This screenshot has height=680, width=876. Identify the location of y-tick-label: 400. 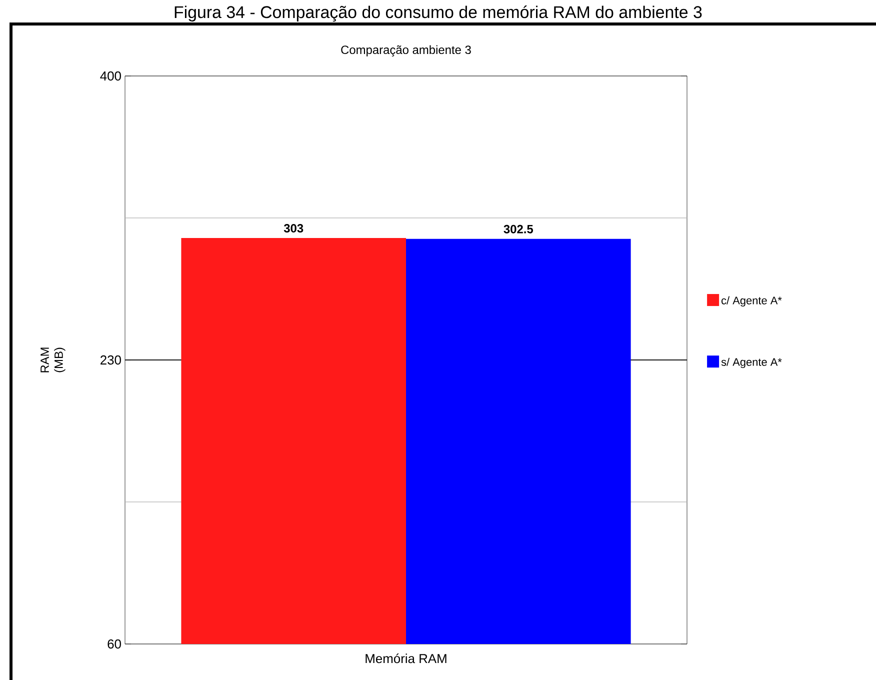
(110, 76).